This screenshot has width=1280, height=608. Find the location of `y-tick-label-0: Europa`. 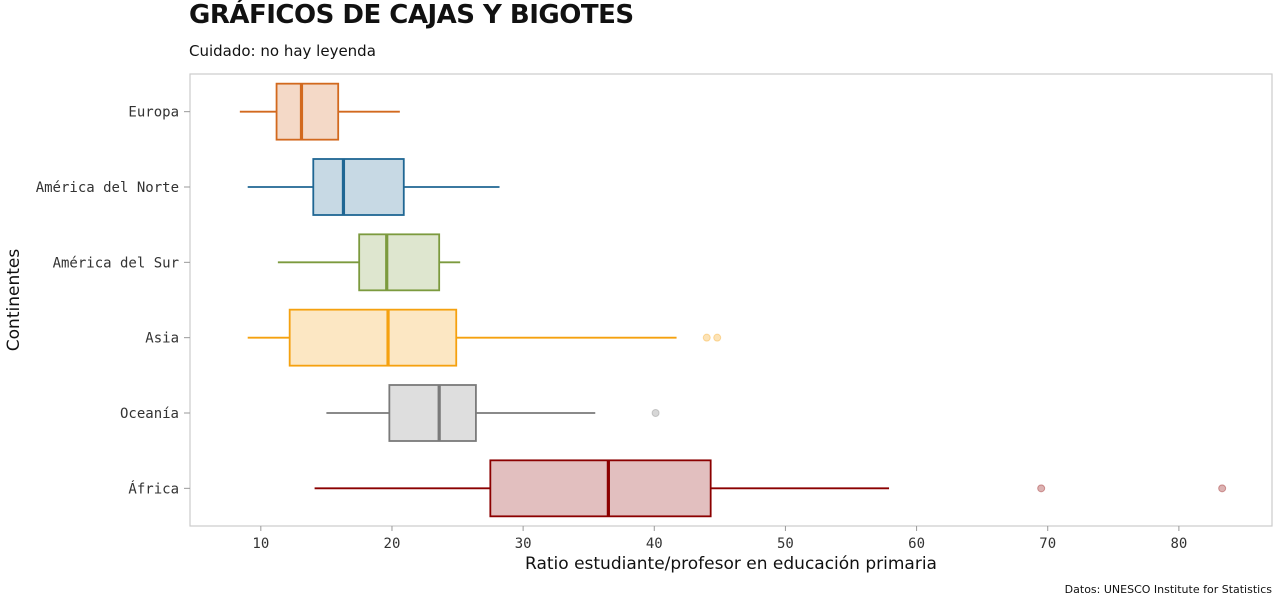

y-tick-label-0: Europa is located at coordinates (153, 113).